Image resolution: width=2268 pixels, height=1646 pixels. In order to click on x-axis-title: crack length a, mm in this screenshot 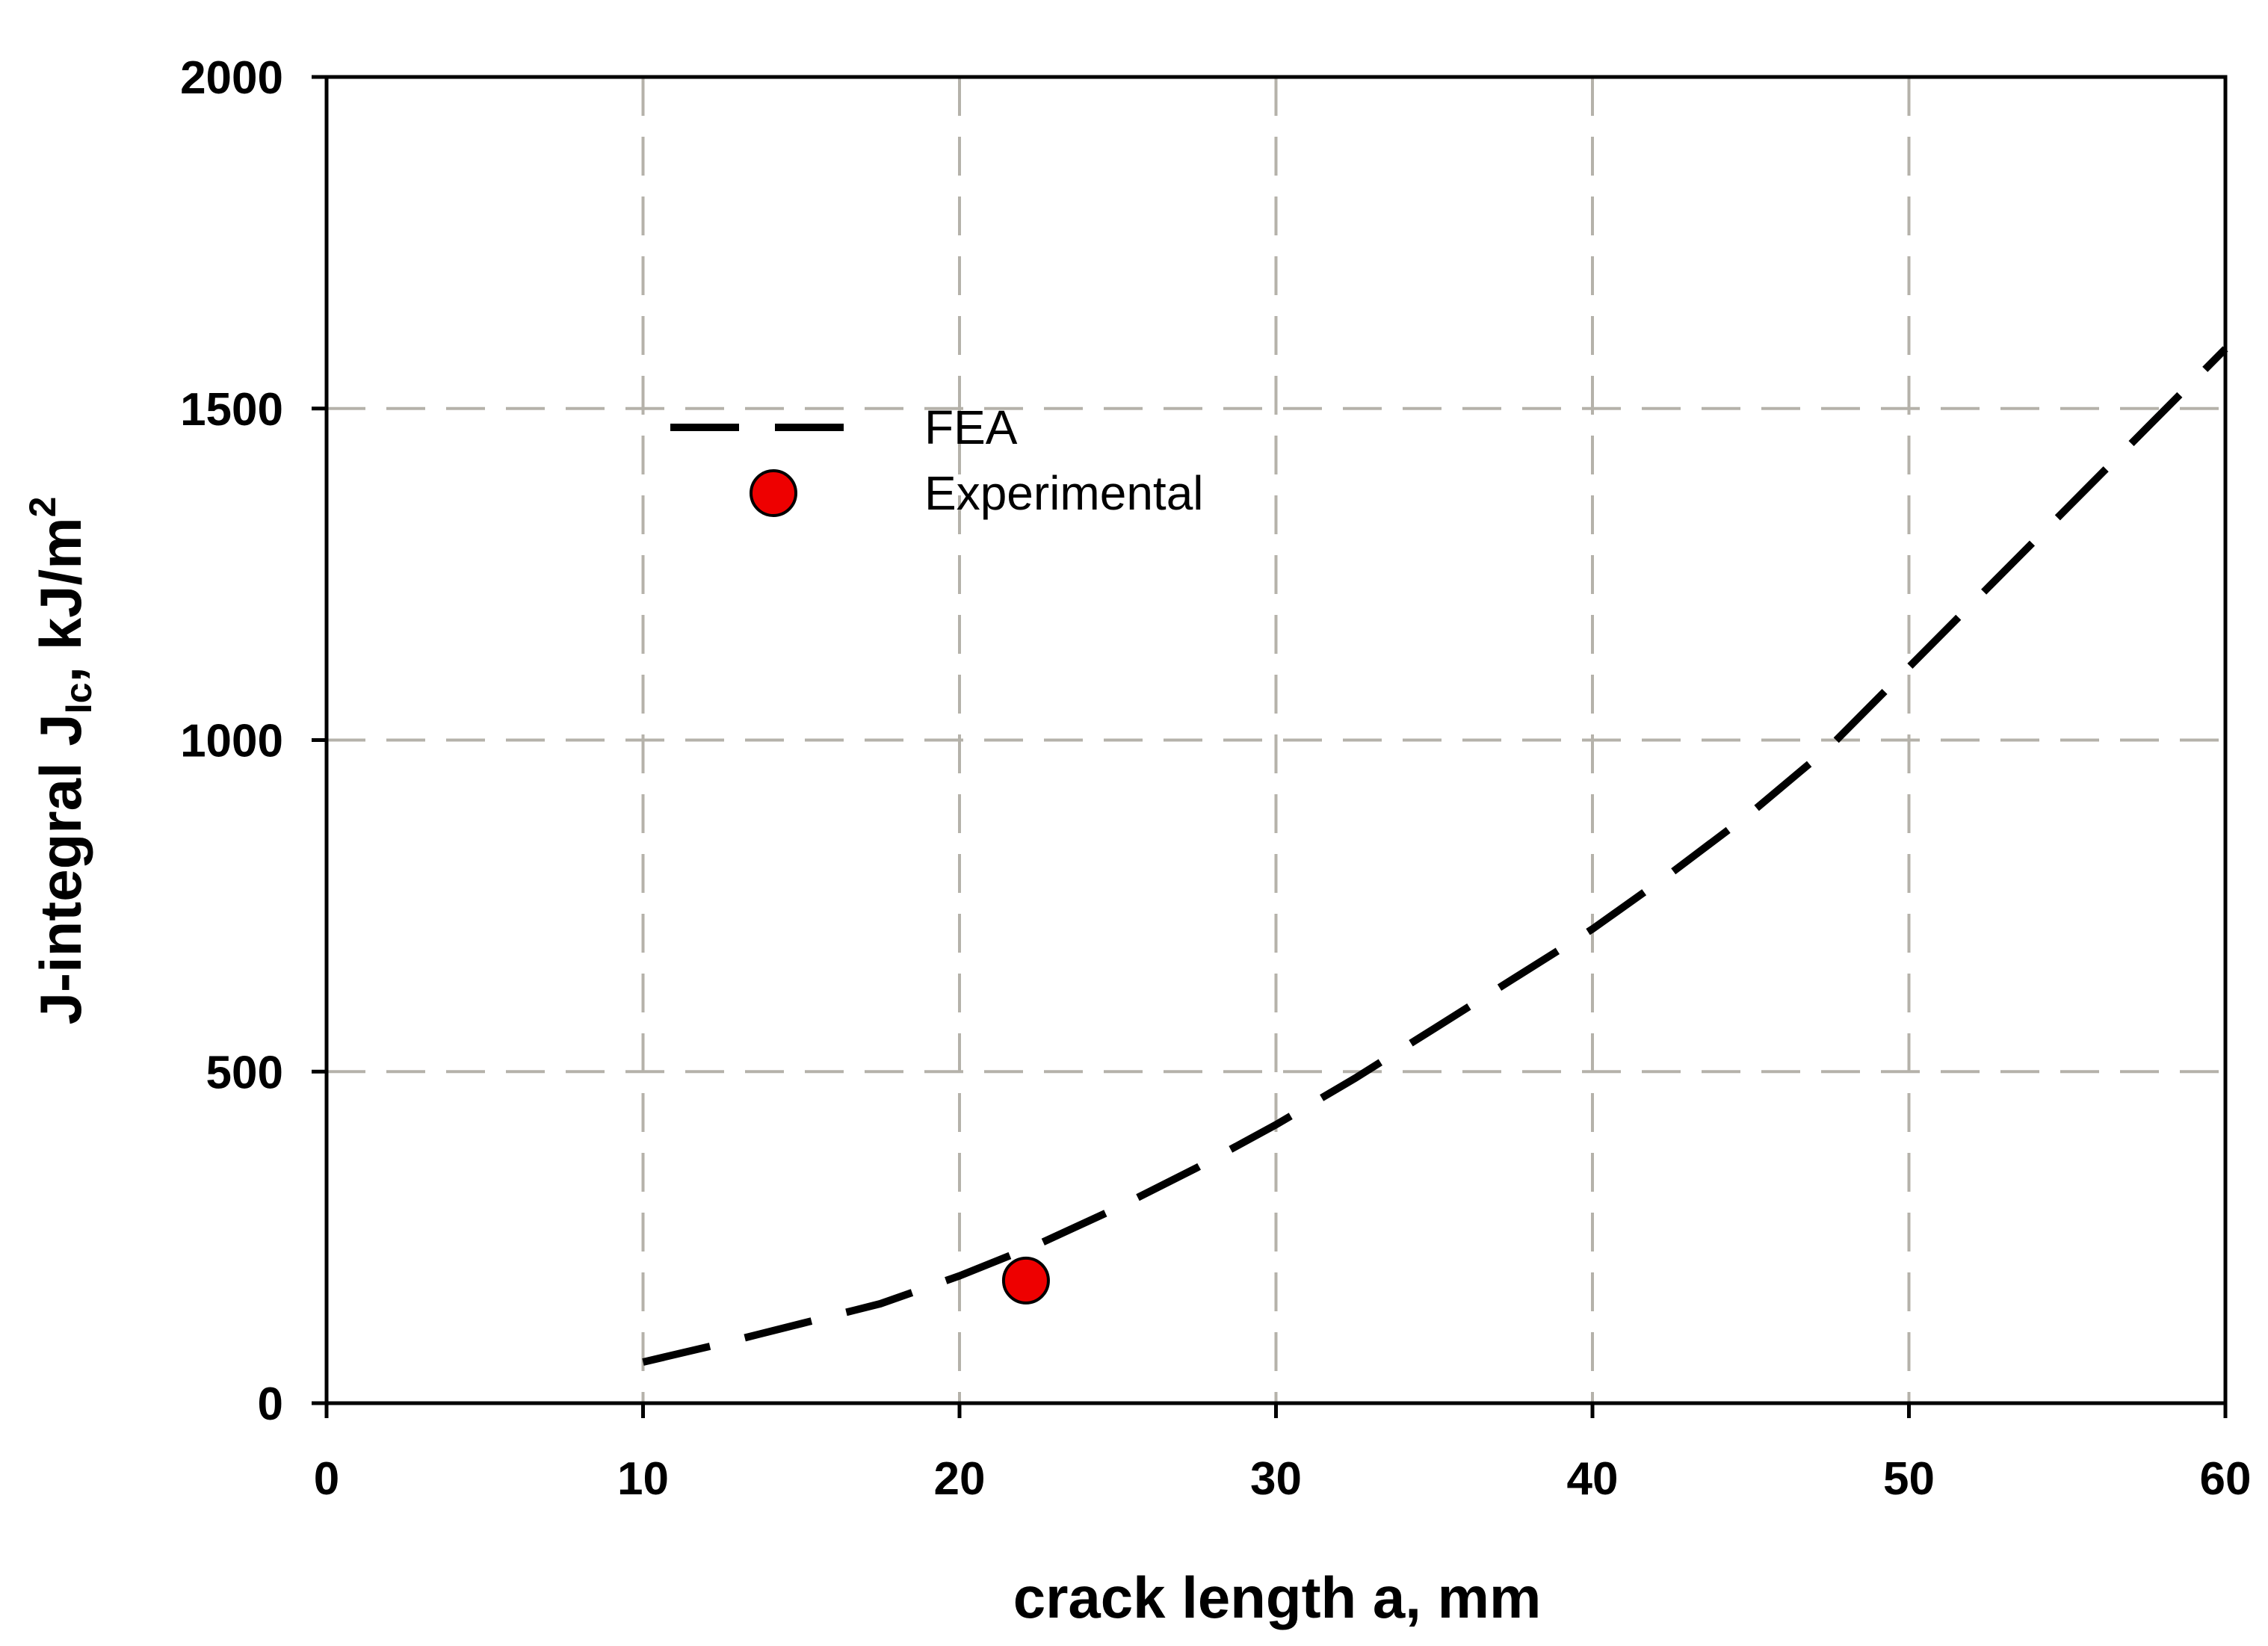, I will do `click(1277, 1598)`.